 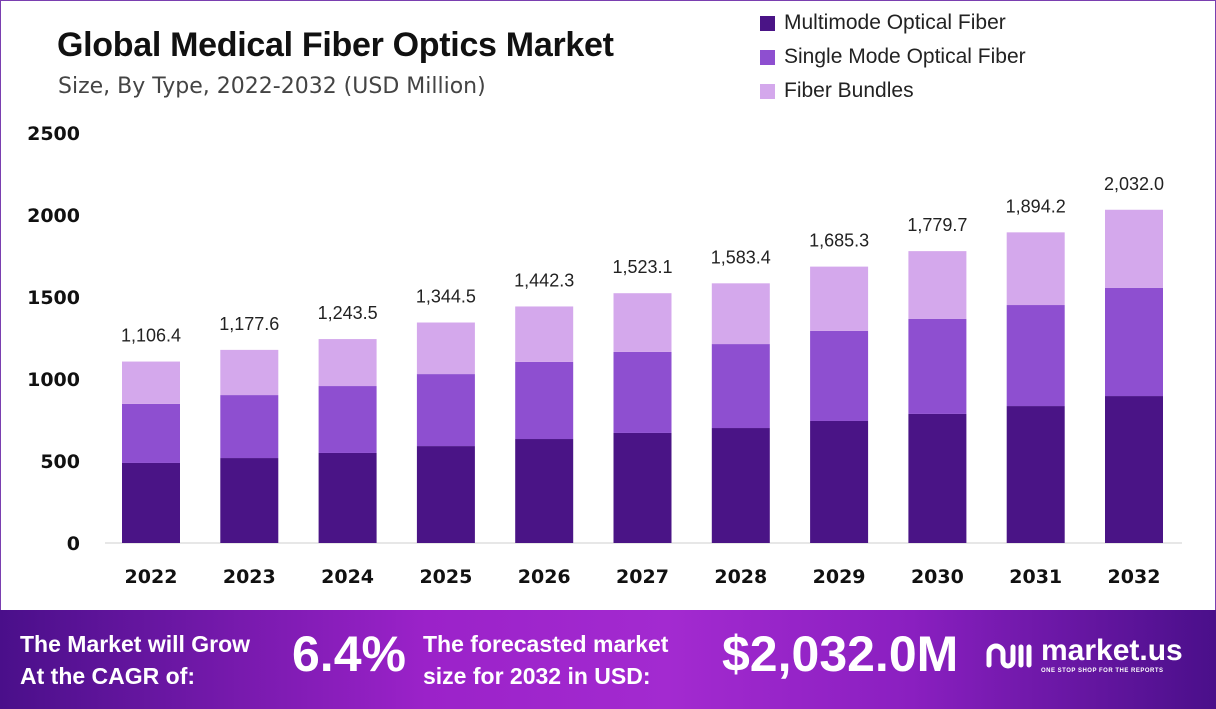 I want to click on y-tick-label: 2000, so click(x=53, y=216).